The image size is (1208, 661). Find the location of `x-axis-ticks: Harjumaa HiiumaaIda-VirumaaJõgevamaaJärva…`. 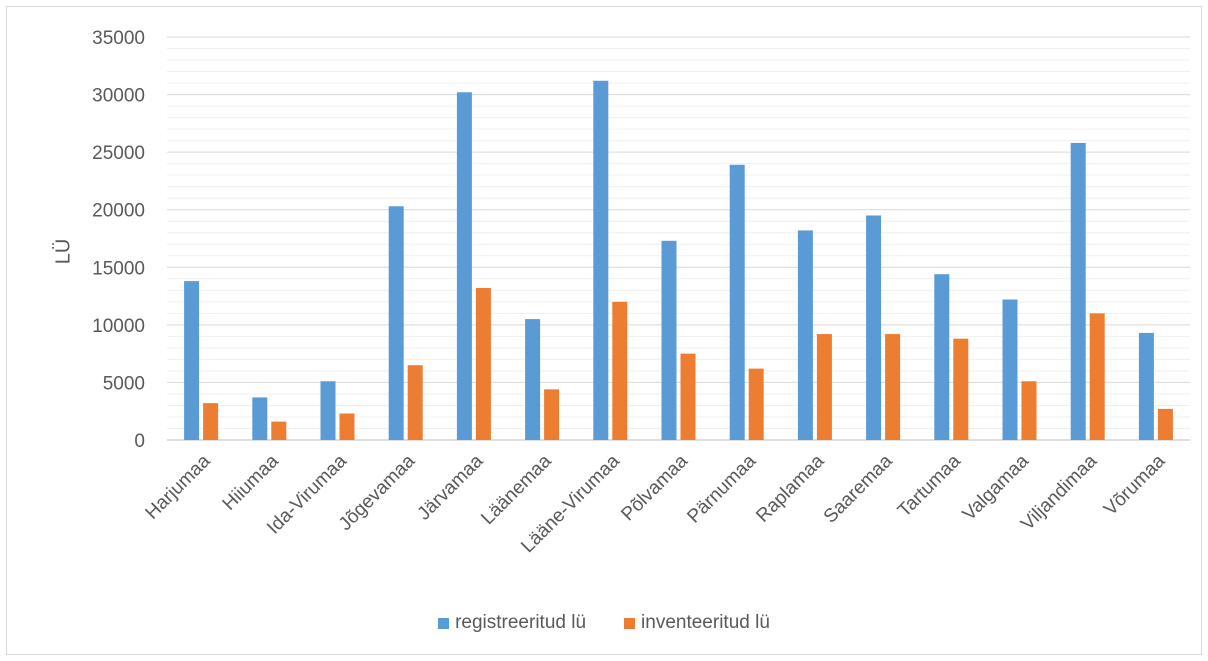

x-axis-ticks: Harjumaa HiiumaaIda-VirumaaJõgevamaaJärva… is located at coordinates (656, 503).